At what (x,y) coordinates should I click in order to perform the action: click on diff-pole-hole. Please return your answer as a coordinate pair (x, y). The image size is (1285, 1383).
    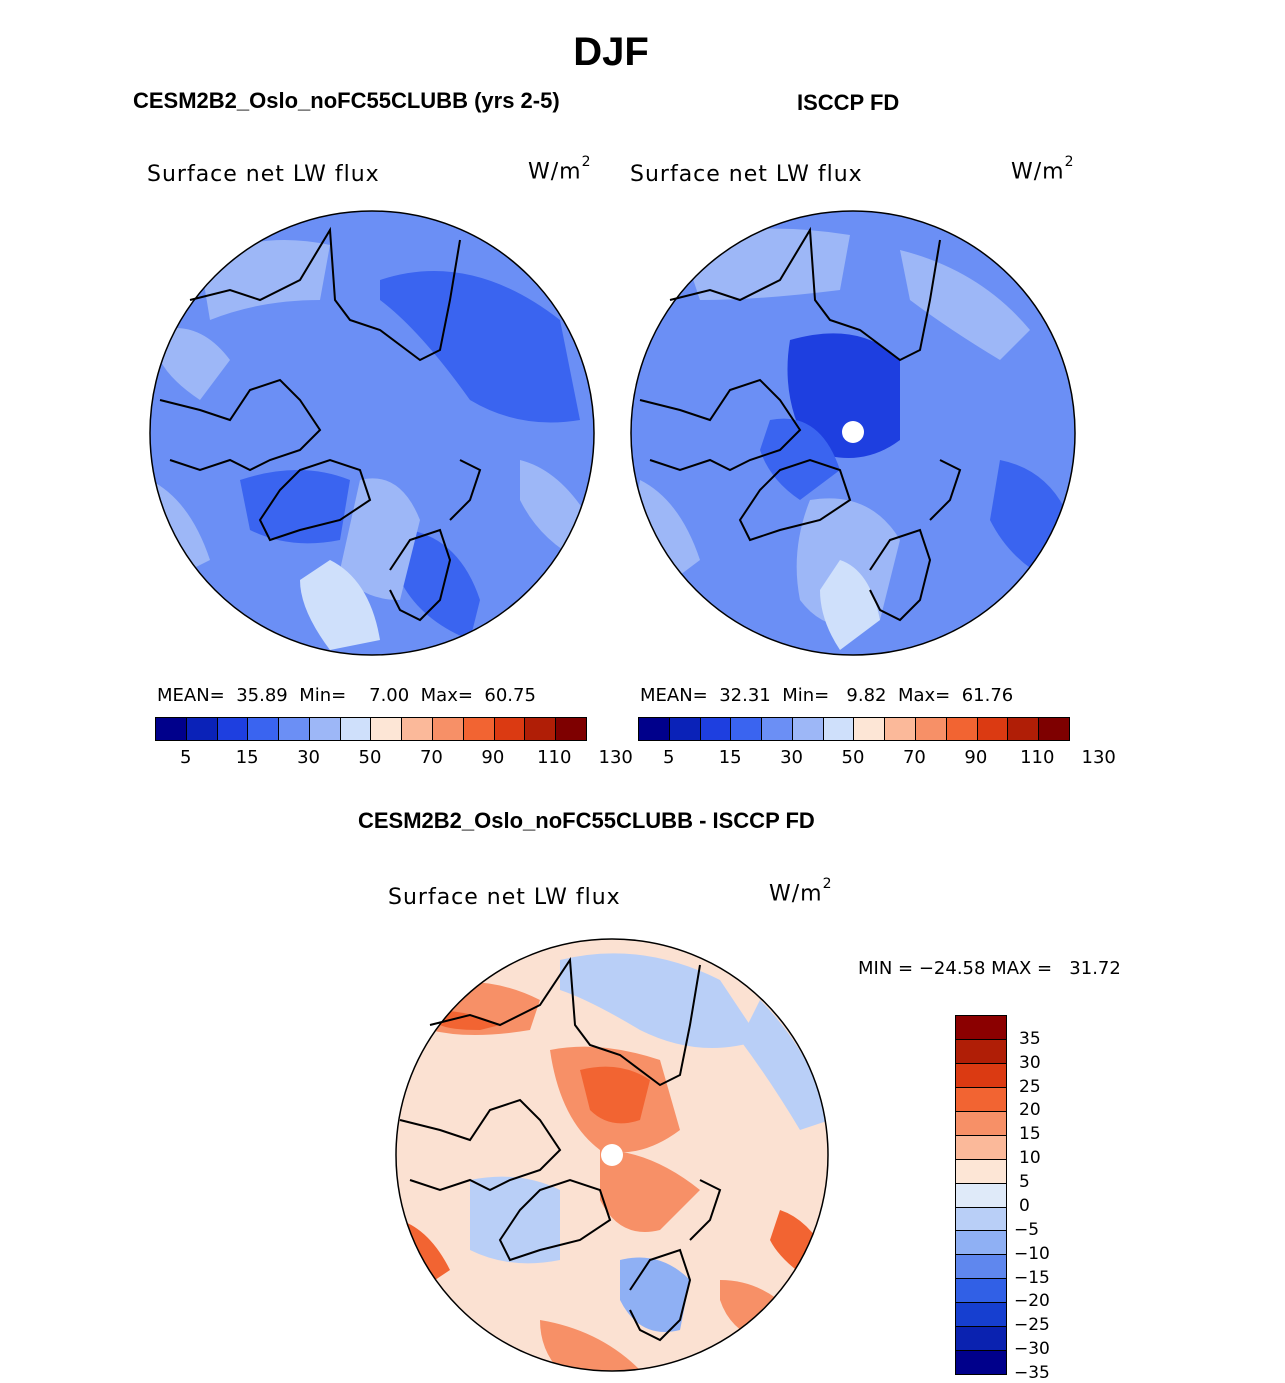
    Looking at the image, I should click on (612, 1155).